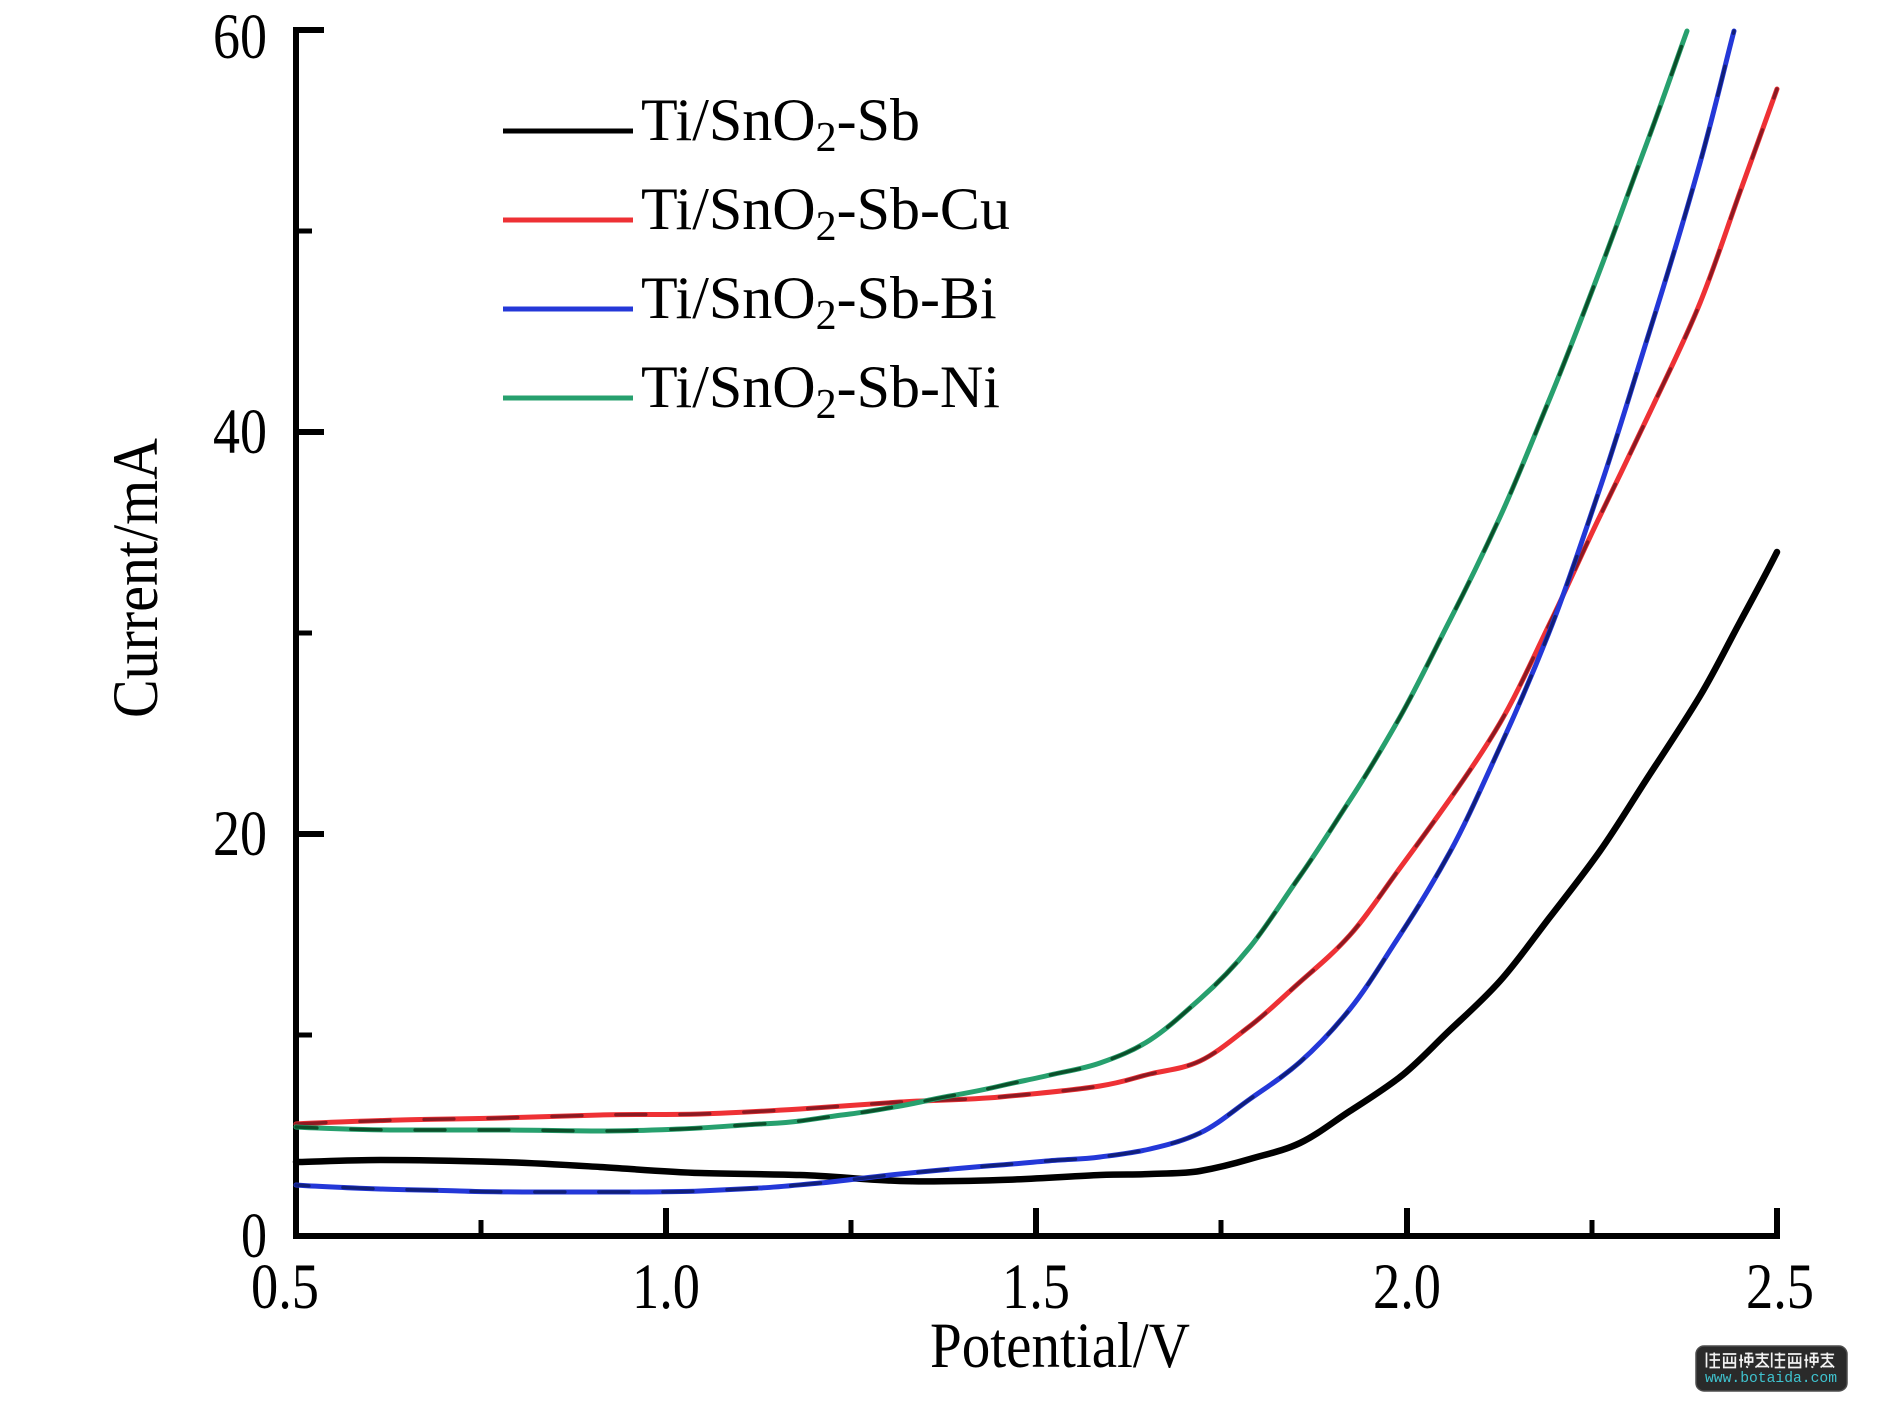  Describe the element at coordinates (819, 302) in the screenshot. I see `svg-text: Ti/SnO2-Sb-Bi` at that location.